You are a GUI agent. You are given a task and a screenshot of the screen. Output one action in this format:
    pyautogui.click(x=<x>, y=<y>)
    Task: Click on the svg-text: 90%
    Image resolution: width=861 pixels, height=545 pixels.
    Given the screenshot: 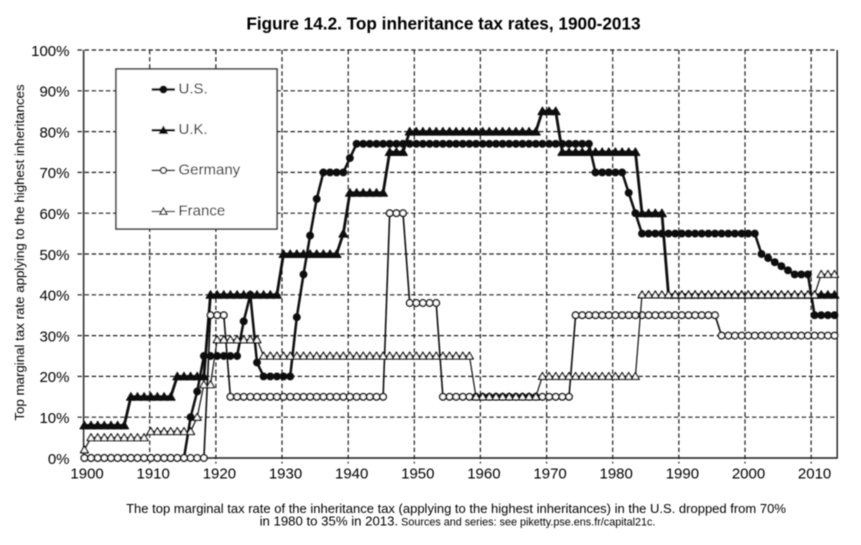 What is the action you would take?
    pyautogui.click(x=54, y=92)
    